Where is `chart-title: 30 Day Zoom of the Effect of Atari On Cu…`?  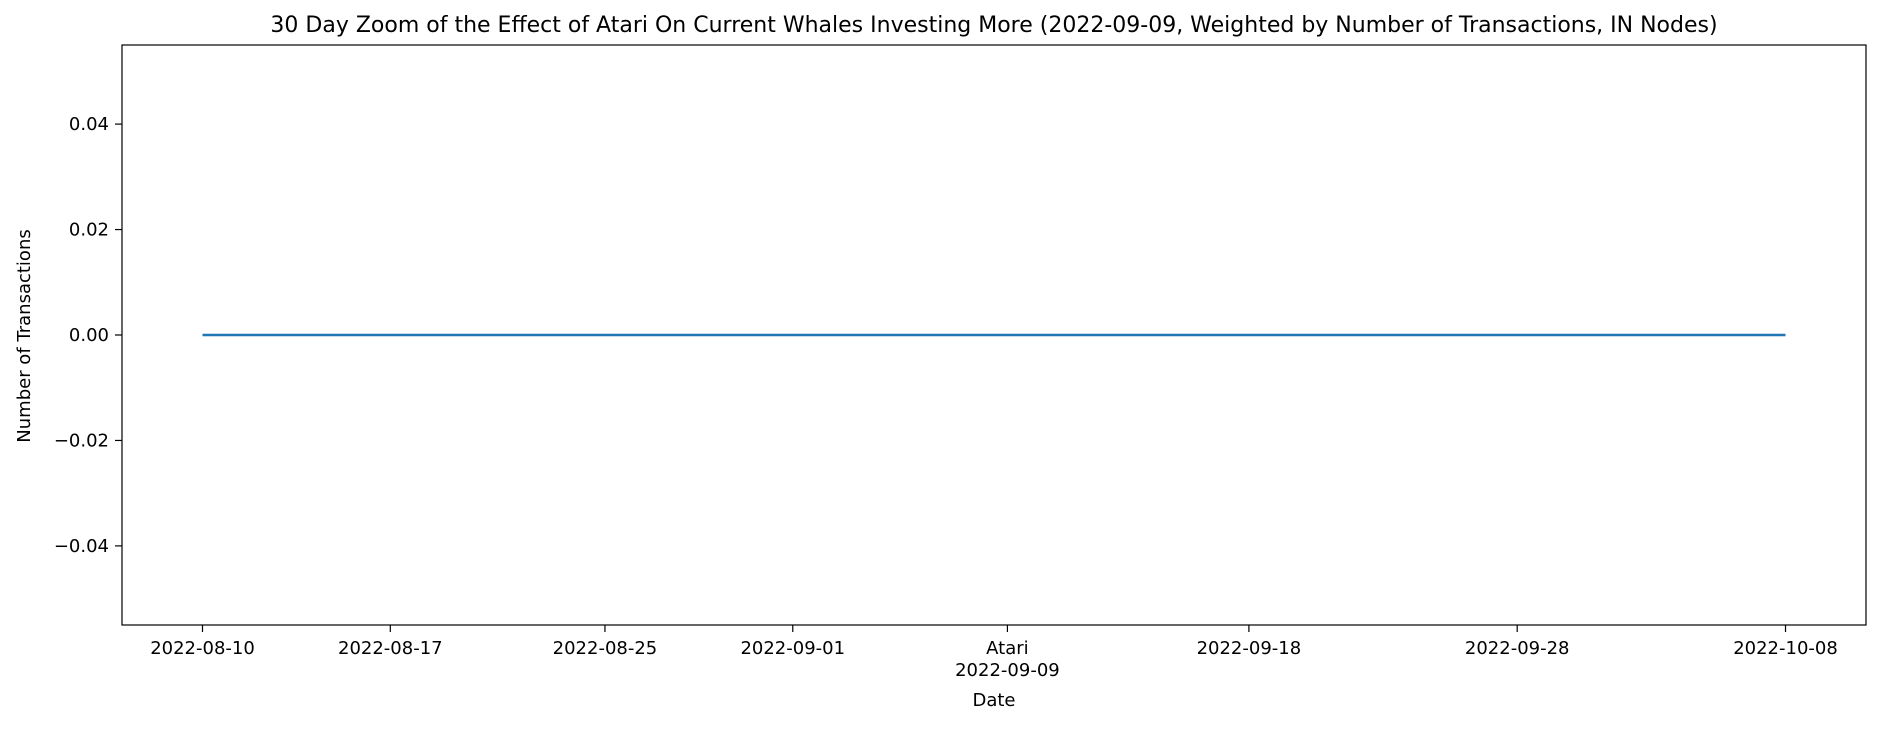
chart-title: 30 Day Zoom of the Effect of Atari On Cu… is located at coordinates (993, 25).